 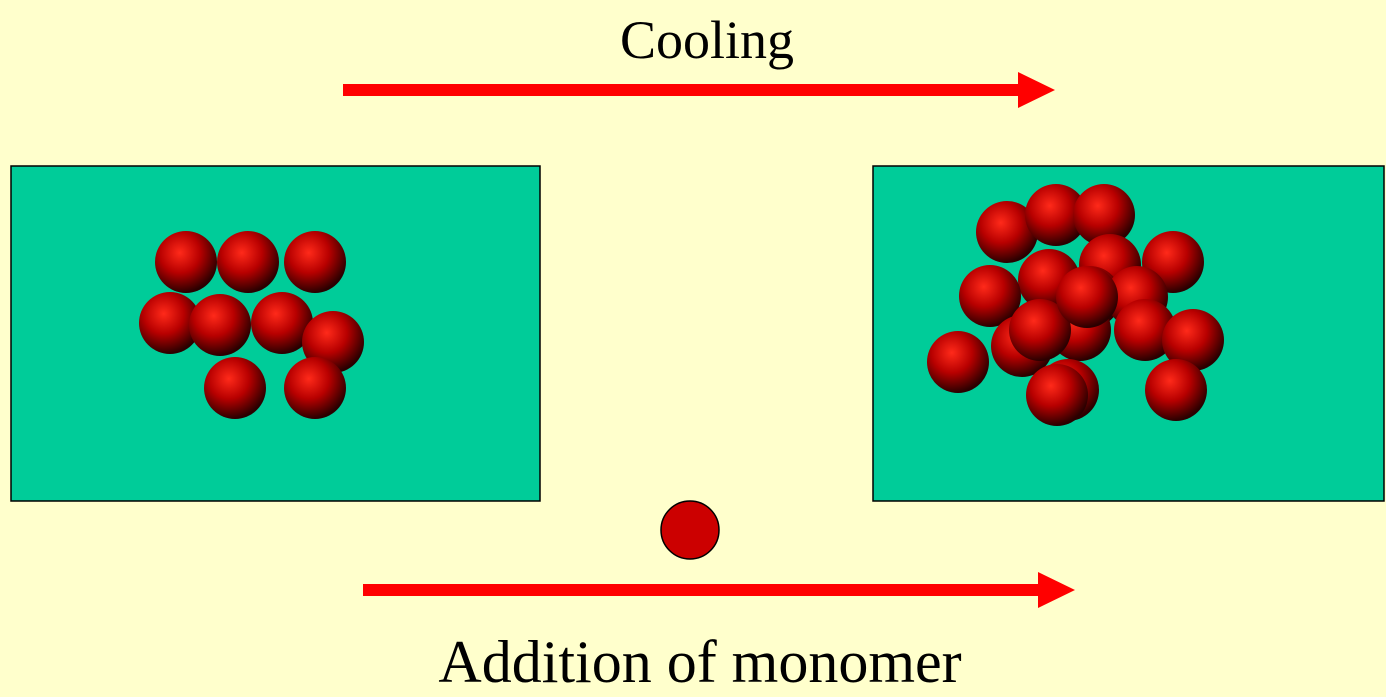 I want to click on top-label: Cooling, so click(x=707, y=40).